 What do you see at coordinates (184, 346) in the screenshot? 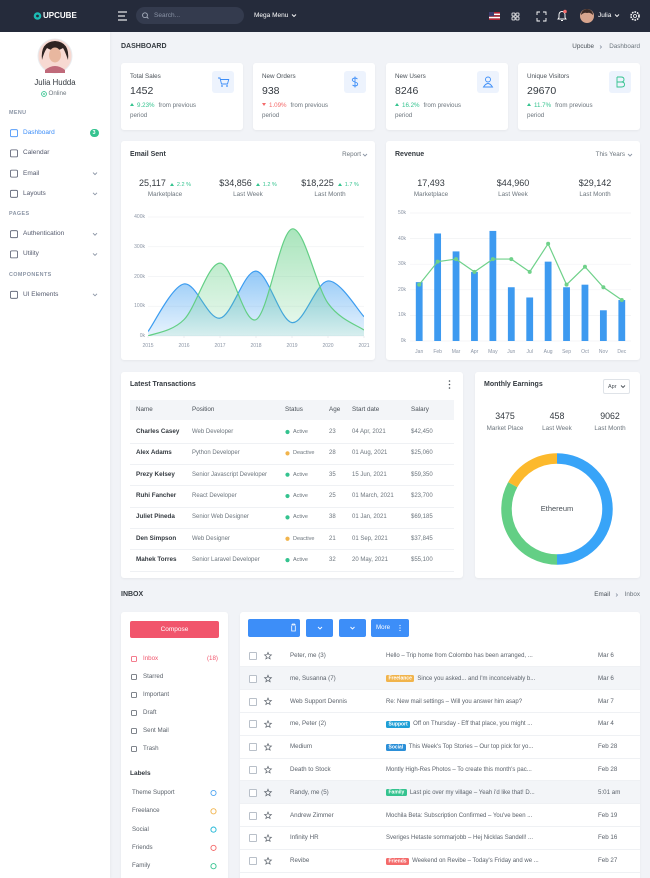
I see `x-tick-label: 2016` at bounding box center [184, 346].